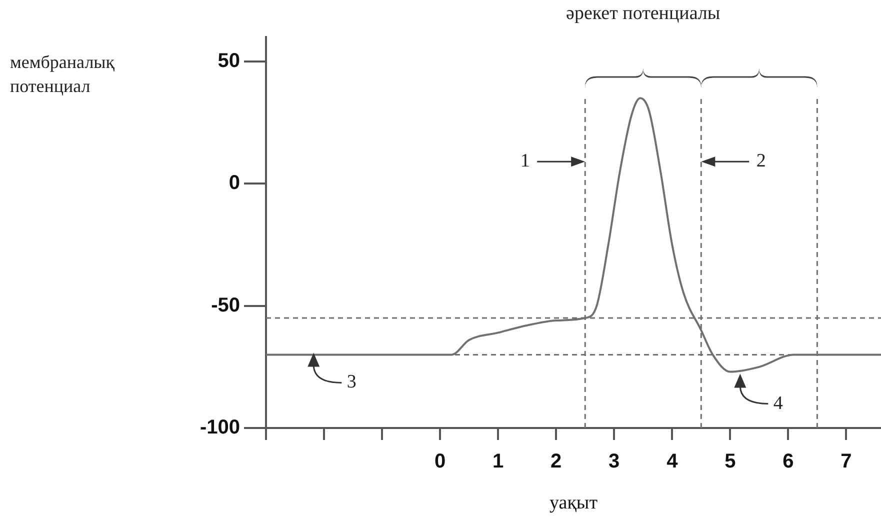  I want to click on x-tick-label: 2, so click(556, 461).